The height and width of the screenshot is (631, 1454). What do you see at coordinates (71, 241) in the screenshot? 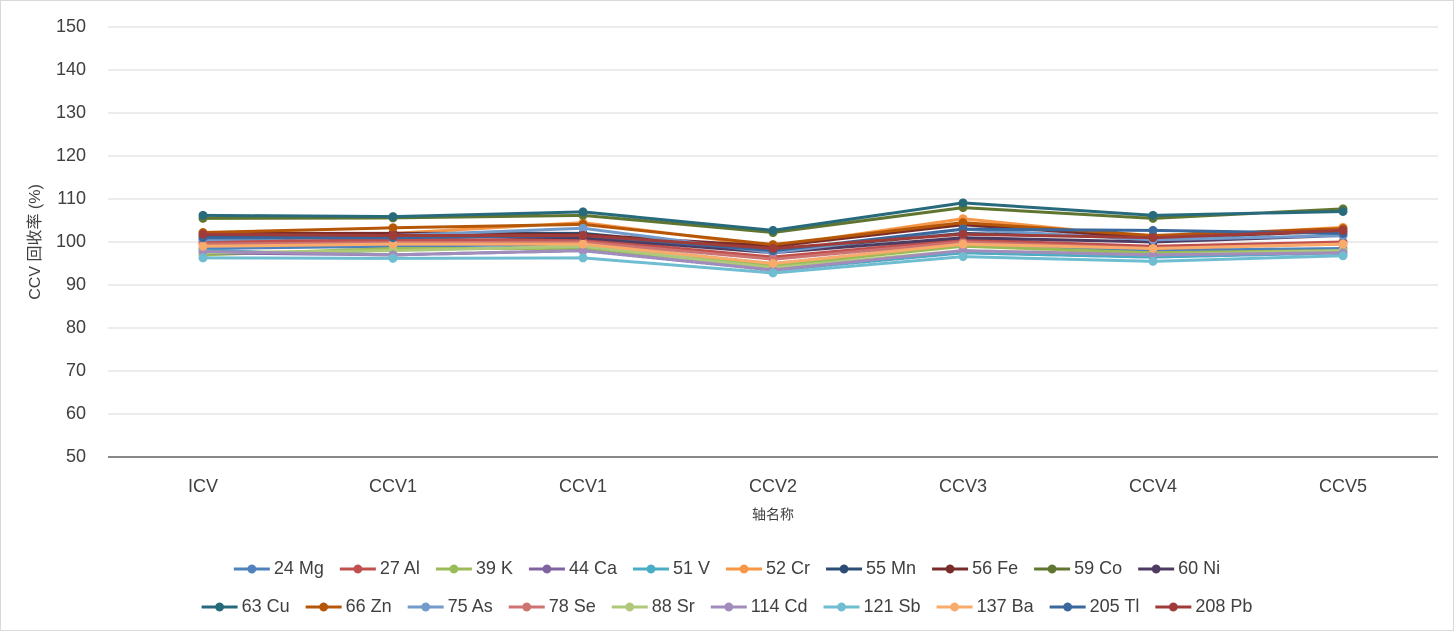
I see `y-tick-label: 100` at bounding box center [71, 241].